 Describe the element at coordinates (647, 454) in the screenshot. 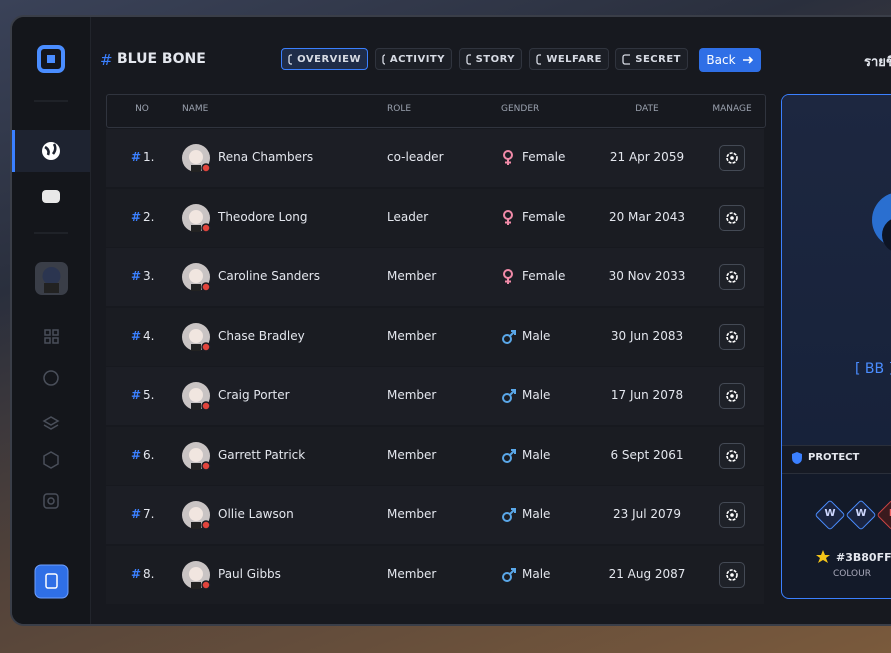

I see `member-date: 6 Sept 2061` at that location.